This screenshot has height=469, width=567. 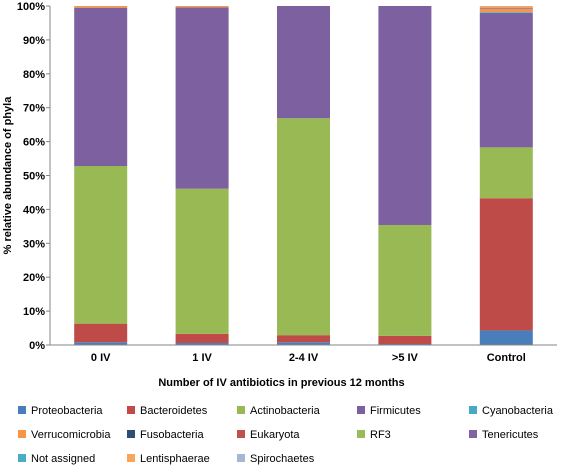 I want to click on x-axis-ticks: 0 IV 1 IV 2-4 IV >5 IV Control, so click(x=308, y=358).